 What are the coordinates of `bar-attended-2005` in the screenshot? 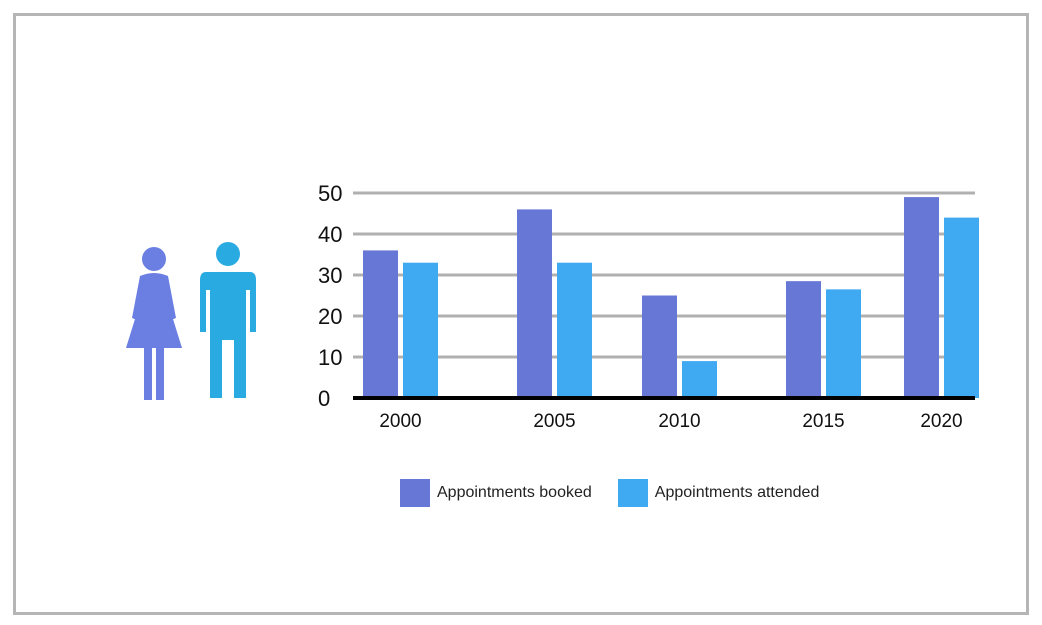 It's located at (574, 330).